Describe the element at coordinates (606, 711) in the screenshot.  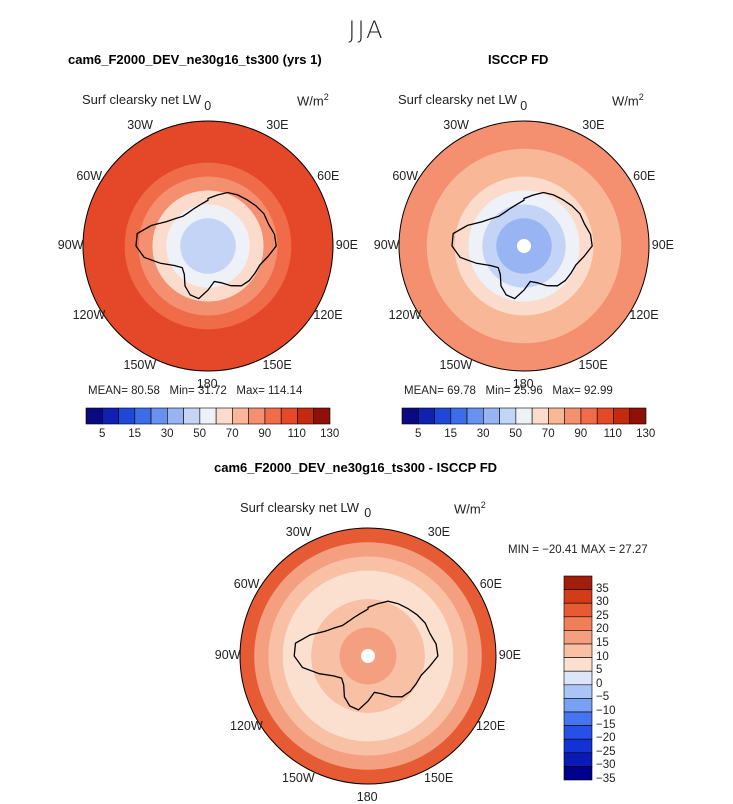
I see `colorbar-tick: −10` at that location.